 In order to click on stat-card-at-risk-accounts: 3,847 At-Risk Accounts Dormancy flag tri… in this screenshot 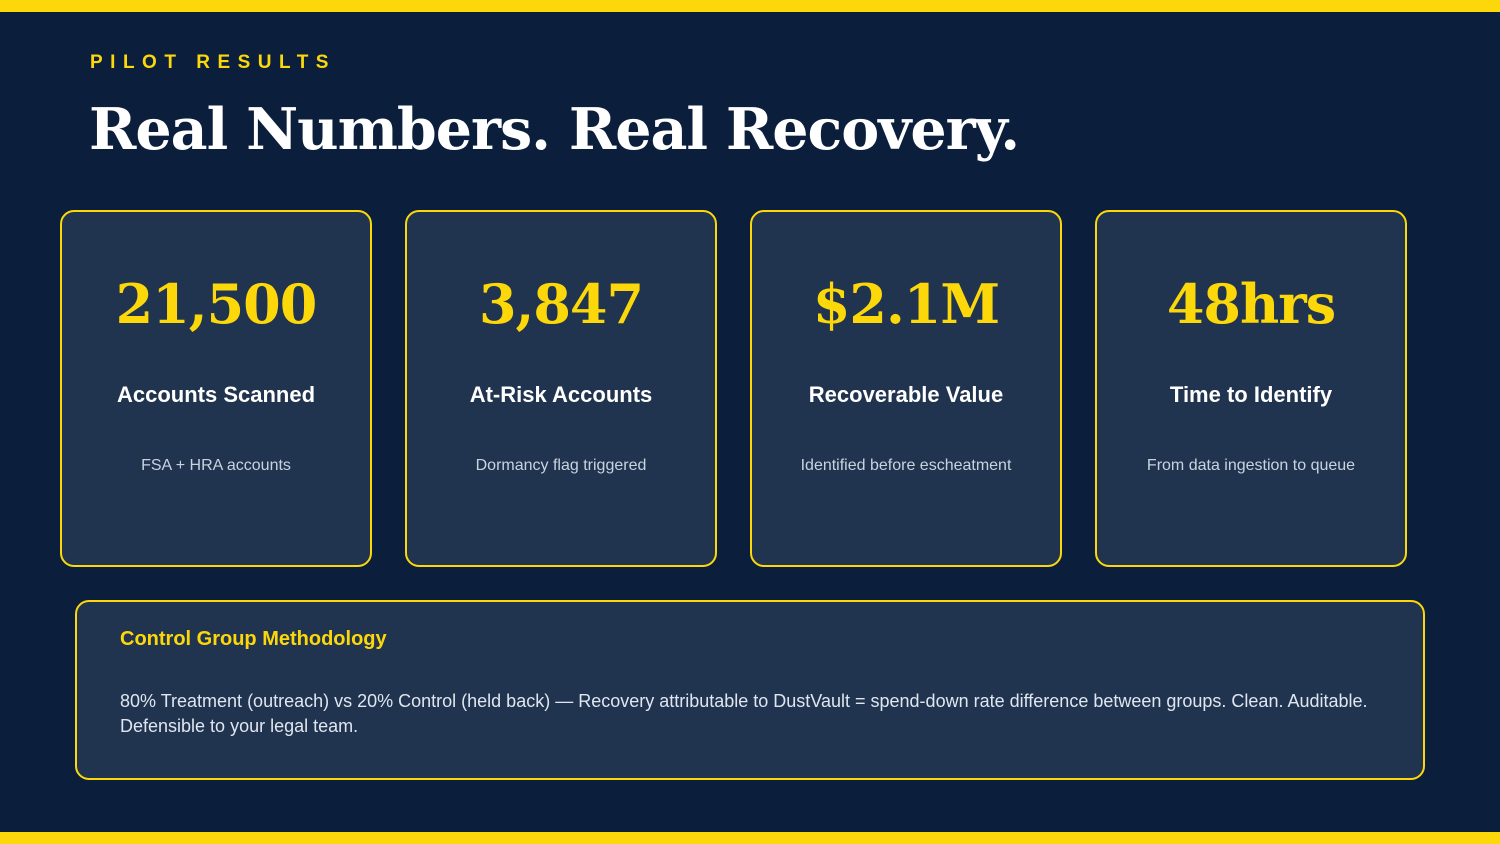, I will do `click(561, 388)`.